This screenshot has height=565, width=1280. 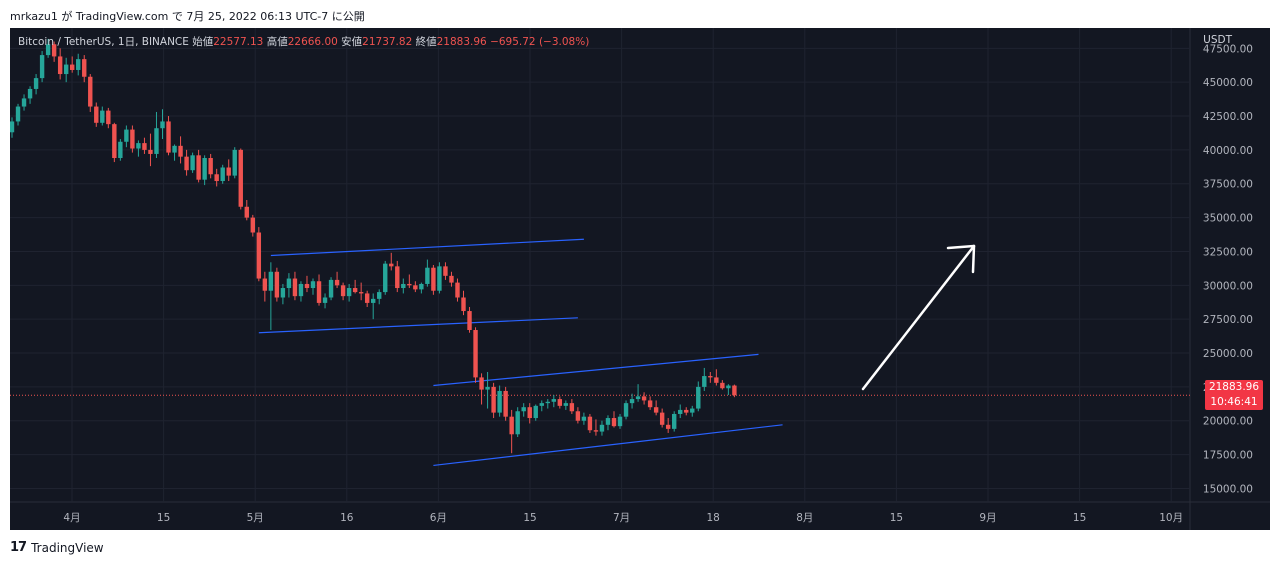 What do you see at coordinates (312, 42) in the screenshot?
I see `high-value: 22666.00` at bounding box center [312, 42].